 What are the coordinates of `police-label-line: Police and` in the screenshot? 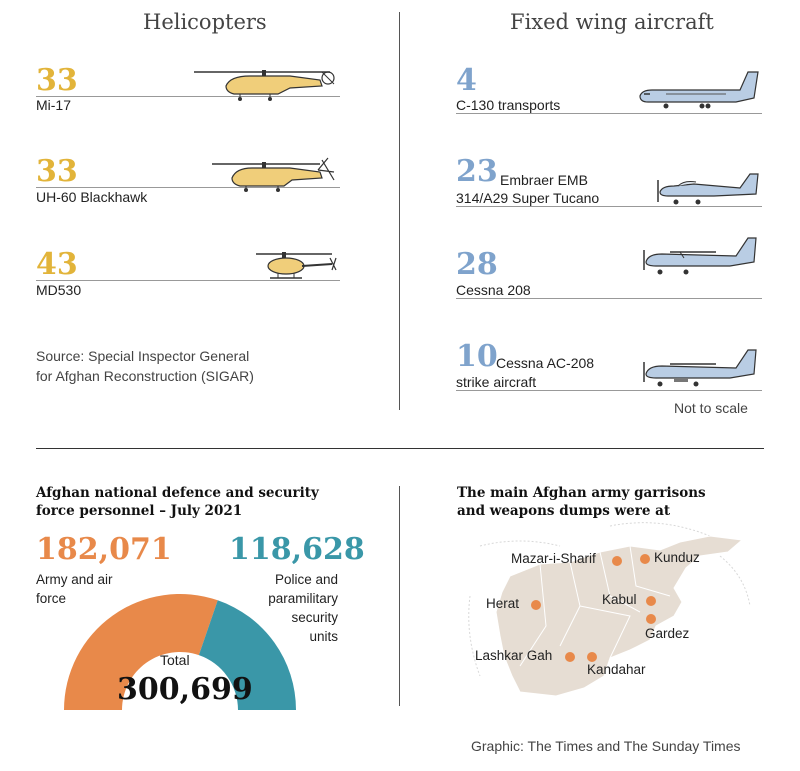 It's located at (306, 579).